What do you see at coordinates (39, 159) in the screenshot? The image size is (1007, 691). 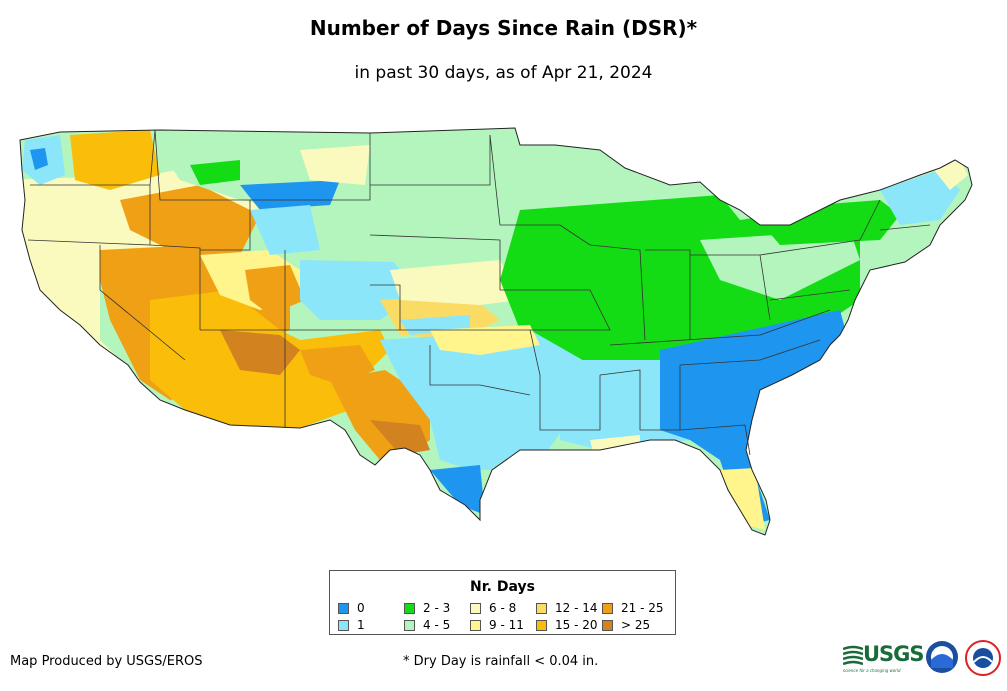 I see `region-0-washington` at bounding box center [39, 159].